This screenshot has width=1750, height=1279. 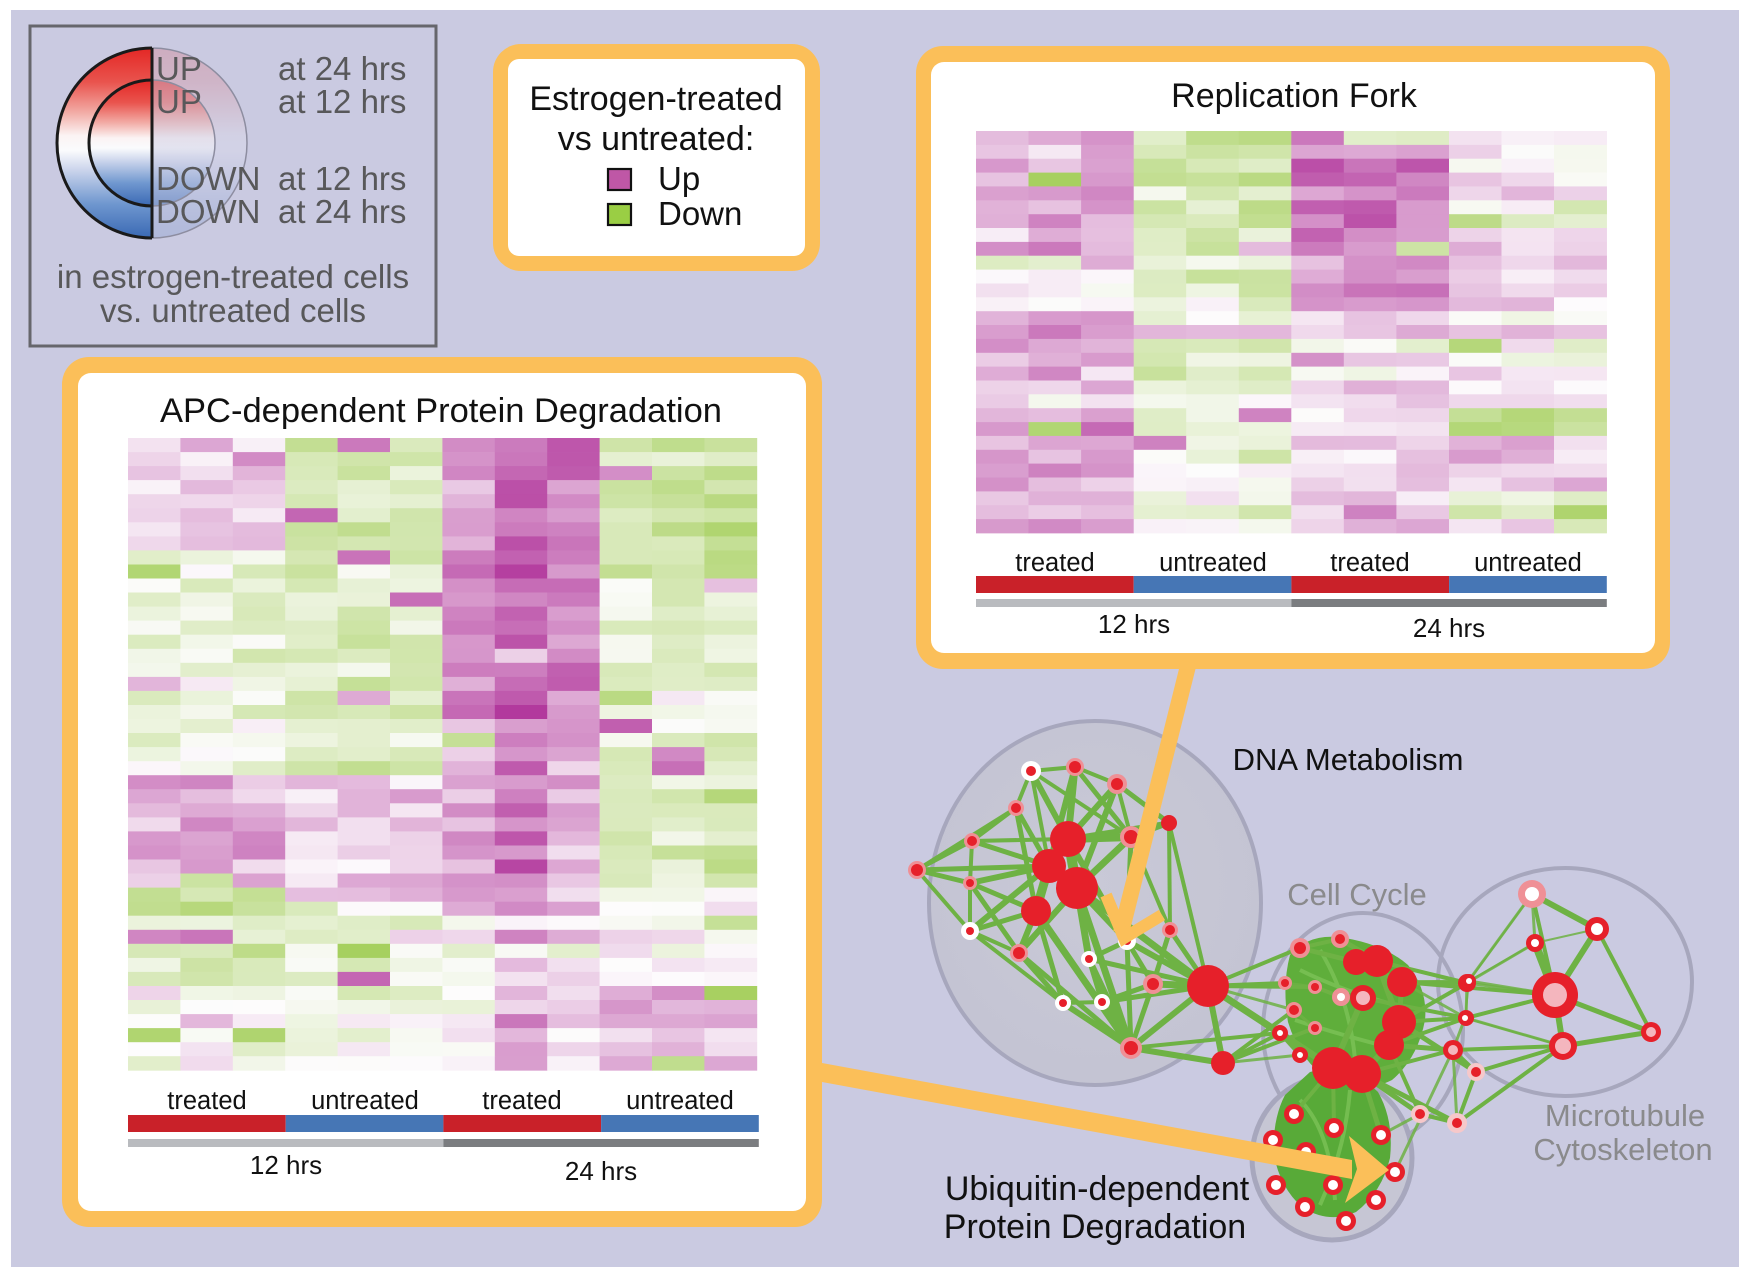 I want to click on svg-text: Protein Degradation, so click(x=1095, y=1227).